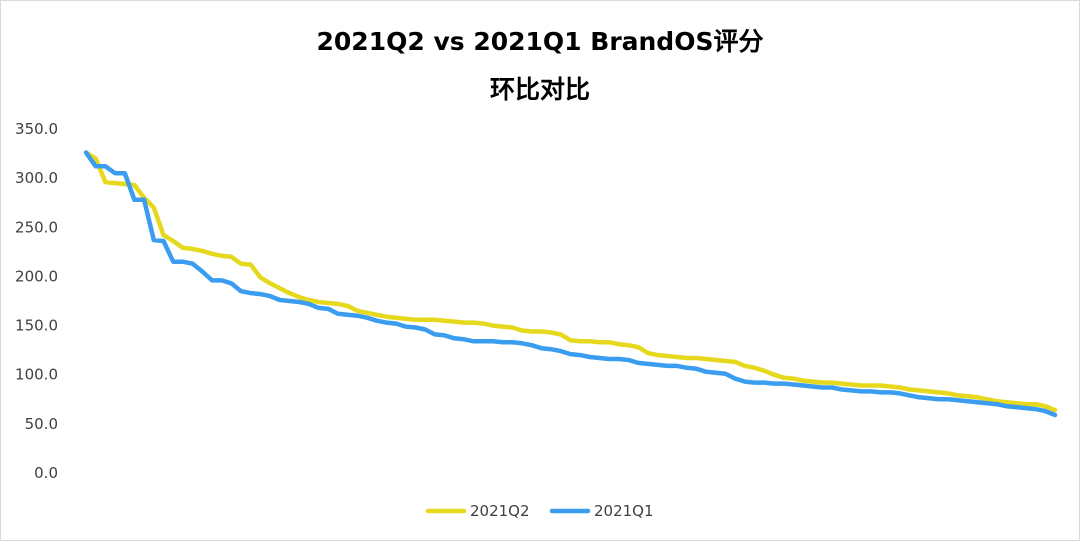  I want to click on y-tick-label: 0.0, so click(46, 473).